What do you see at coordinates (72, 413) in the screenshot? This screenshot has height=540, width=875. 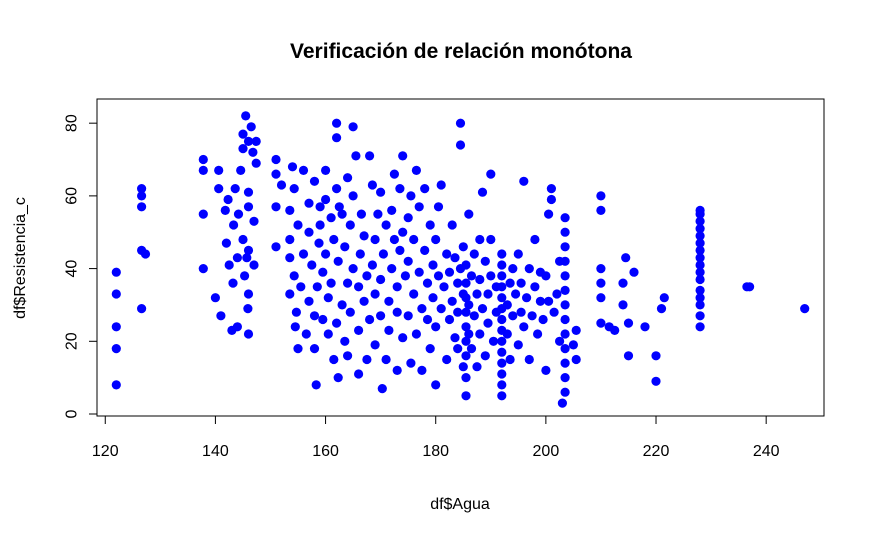 I see `y-tick-label: 0` at bounding box center [72, 413].